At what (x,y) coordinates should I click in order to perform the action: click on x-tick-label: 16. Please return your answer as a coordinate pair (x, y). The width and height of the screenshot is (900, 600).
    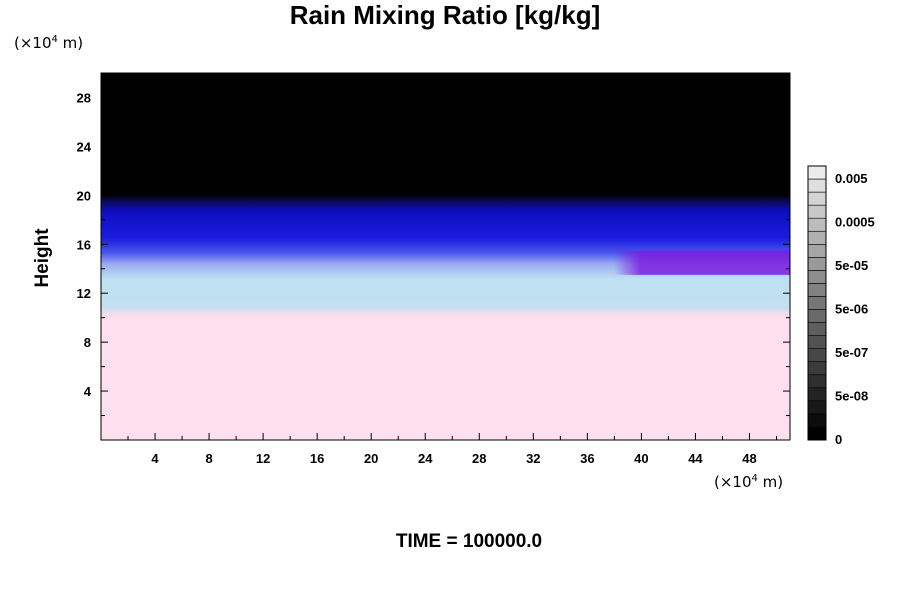
    Looking at the image, I should click on (317, 458).